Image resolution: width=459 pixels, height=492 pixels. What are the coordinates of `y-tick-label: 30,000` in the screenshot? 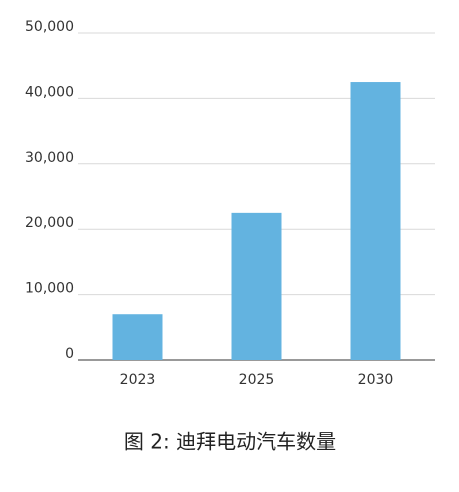 It's located at (49, 158).